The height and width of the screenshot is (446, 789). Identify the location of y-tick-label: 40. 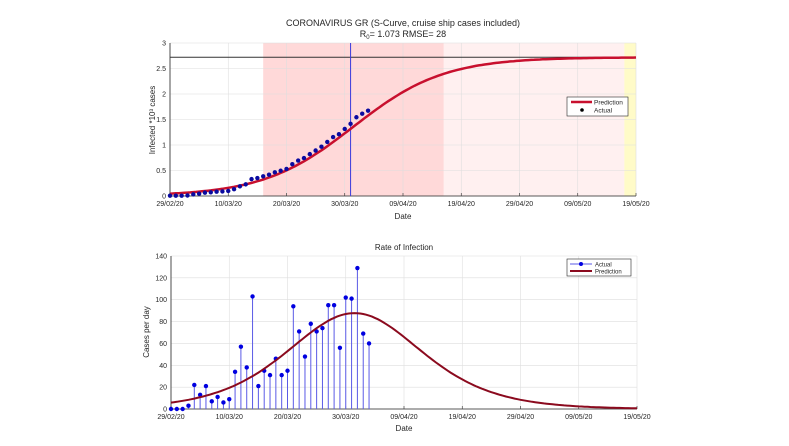
(163, 366).